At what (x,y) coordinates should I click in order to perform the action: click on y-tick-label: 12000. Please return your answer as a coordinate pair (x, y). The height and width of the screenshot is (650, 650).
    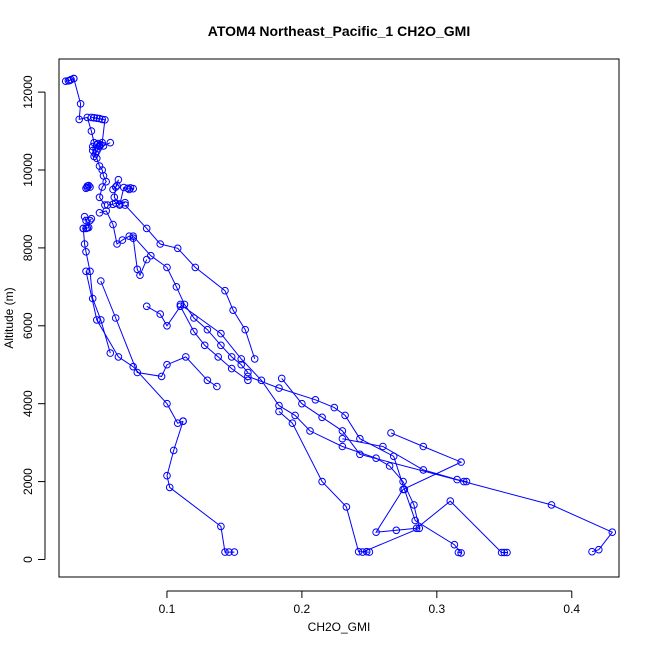
    Looking at the image, I should click on (28, 92).